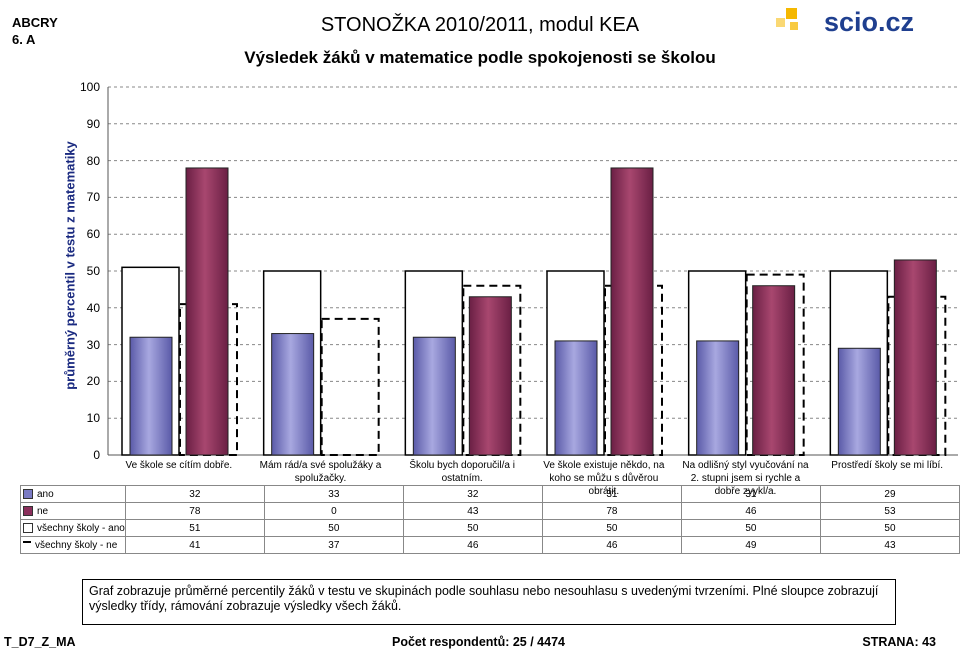  What do you see at coordinates (93, 418) in the screenshot?
I see `y-tick-label: 10` at bounding box center [93, 418].